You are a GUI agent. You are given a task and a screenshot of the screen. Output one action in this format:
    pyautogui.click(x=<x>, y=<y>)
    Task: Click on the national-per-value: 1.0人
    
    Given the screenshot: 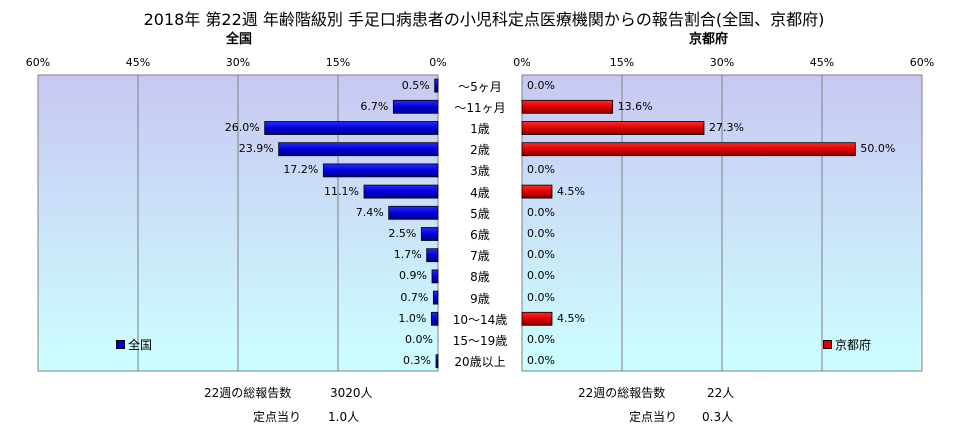 What is the action you would take?
    pyautogui.click(x=344, y=417)
    